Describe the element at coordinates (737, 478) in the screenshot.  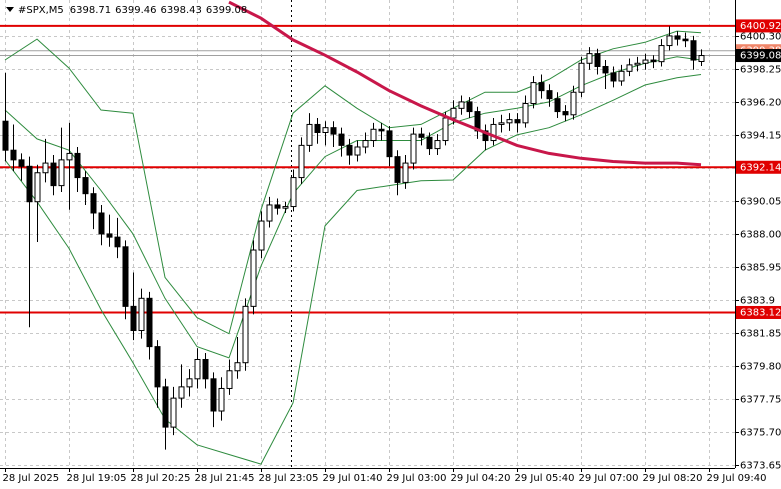
I see `x-tick-label: 29 Jul 09:40` at that location.